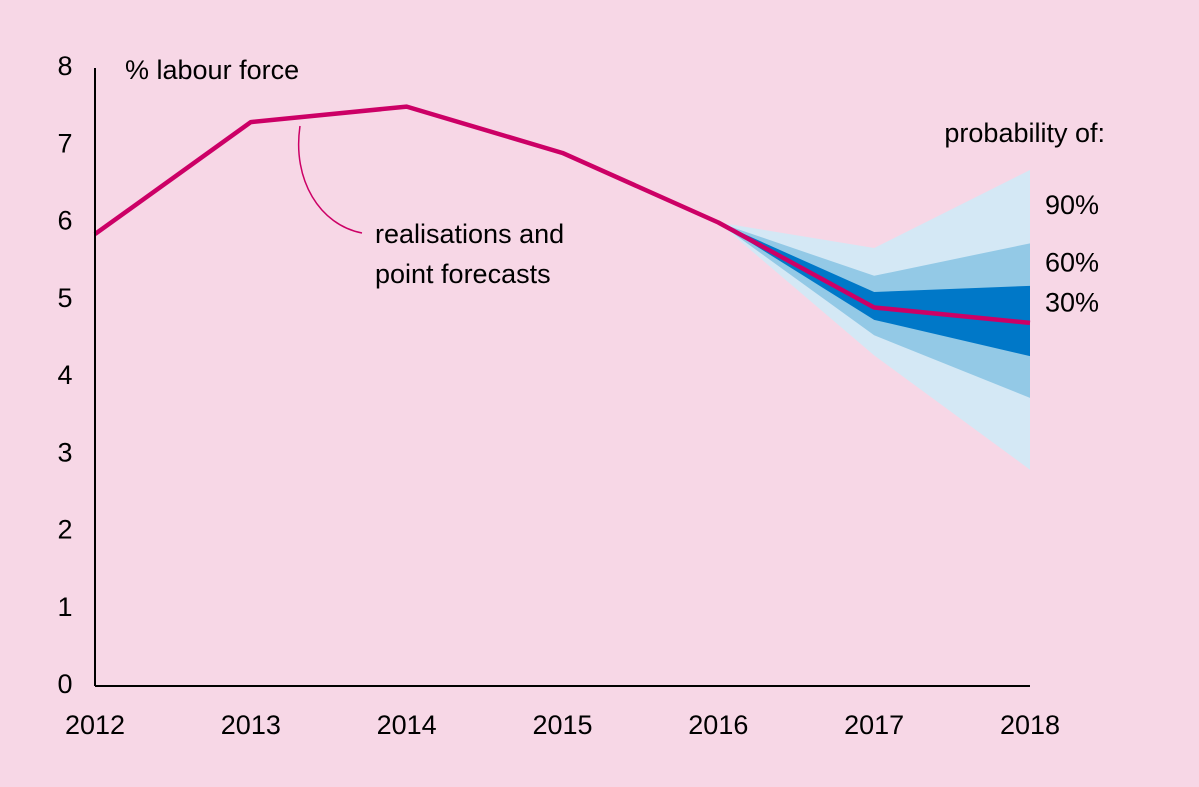 The image size is (1199, 787). What do you see at coordinates (1072, 205) in the screenshot?
I see `band-label: 90%` at bounding box center [1072, 205].